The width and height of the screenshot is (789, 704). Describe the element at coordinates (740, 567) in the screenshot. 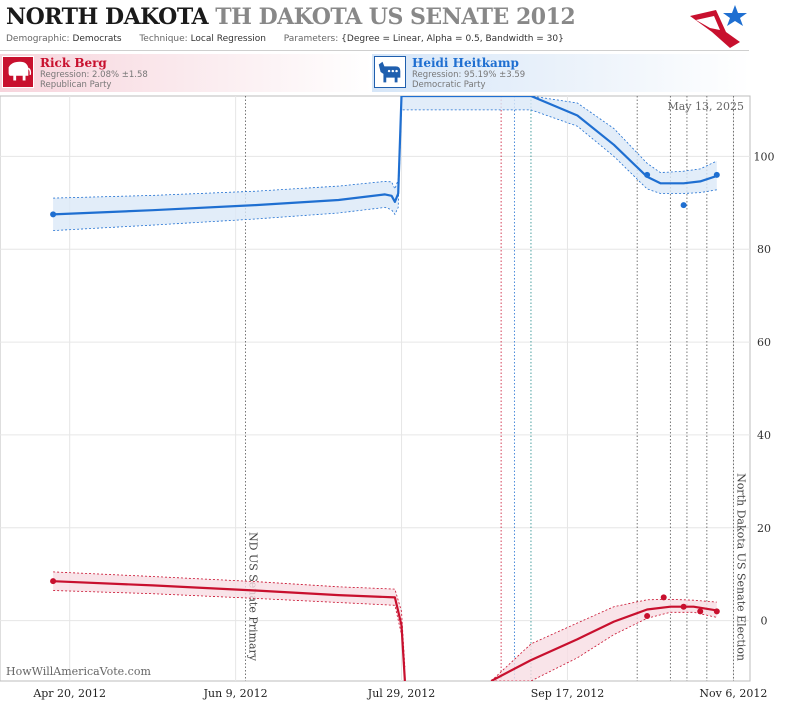

I see `event-label: North Dakota US Senate Election` at that location.